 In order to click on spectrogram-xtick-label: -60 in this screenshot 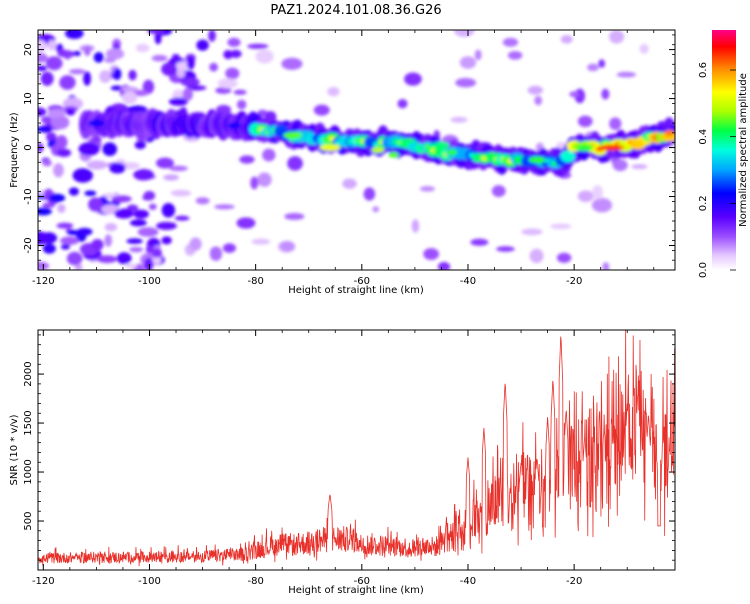, I will do `click(362, 281)`.